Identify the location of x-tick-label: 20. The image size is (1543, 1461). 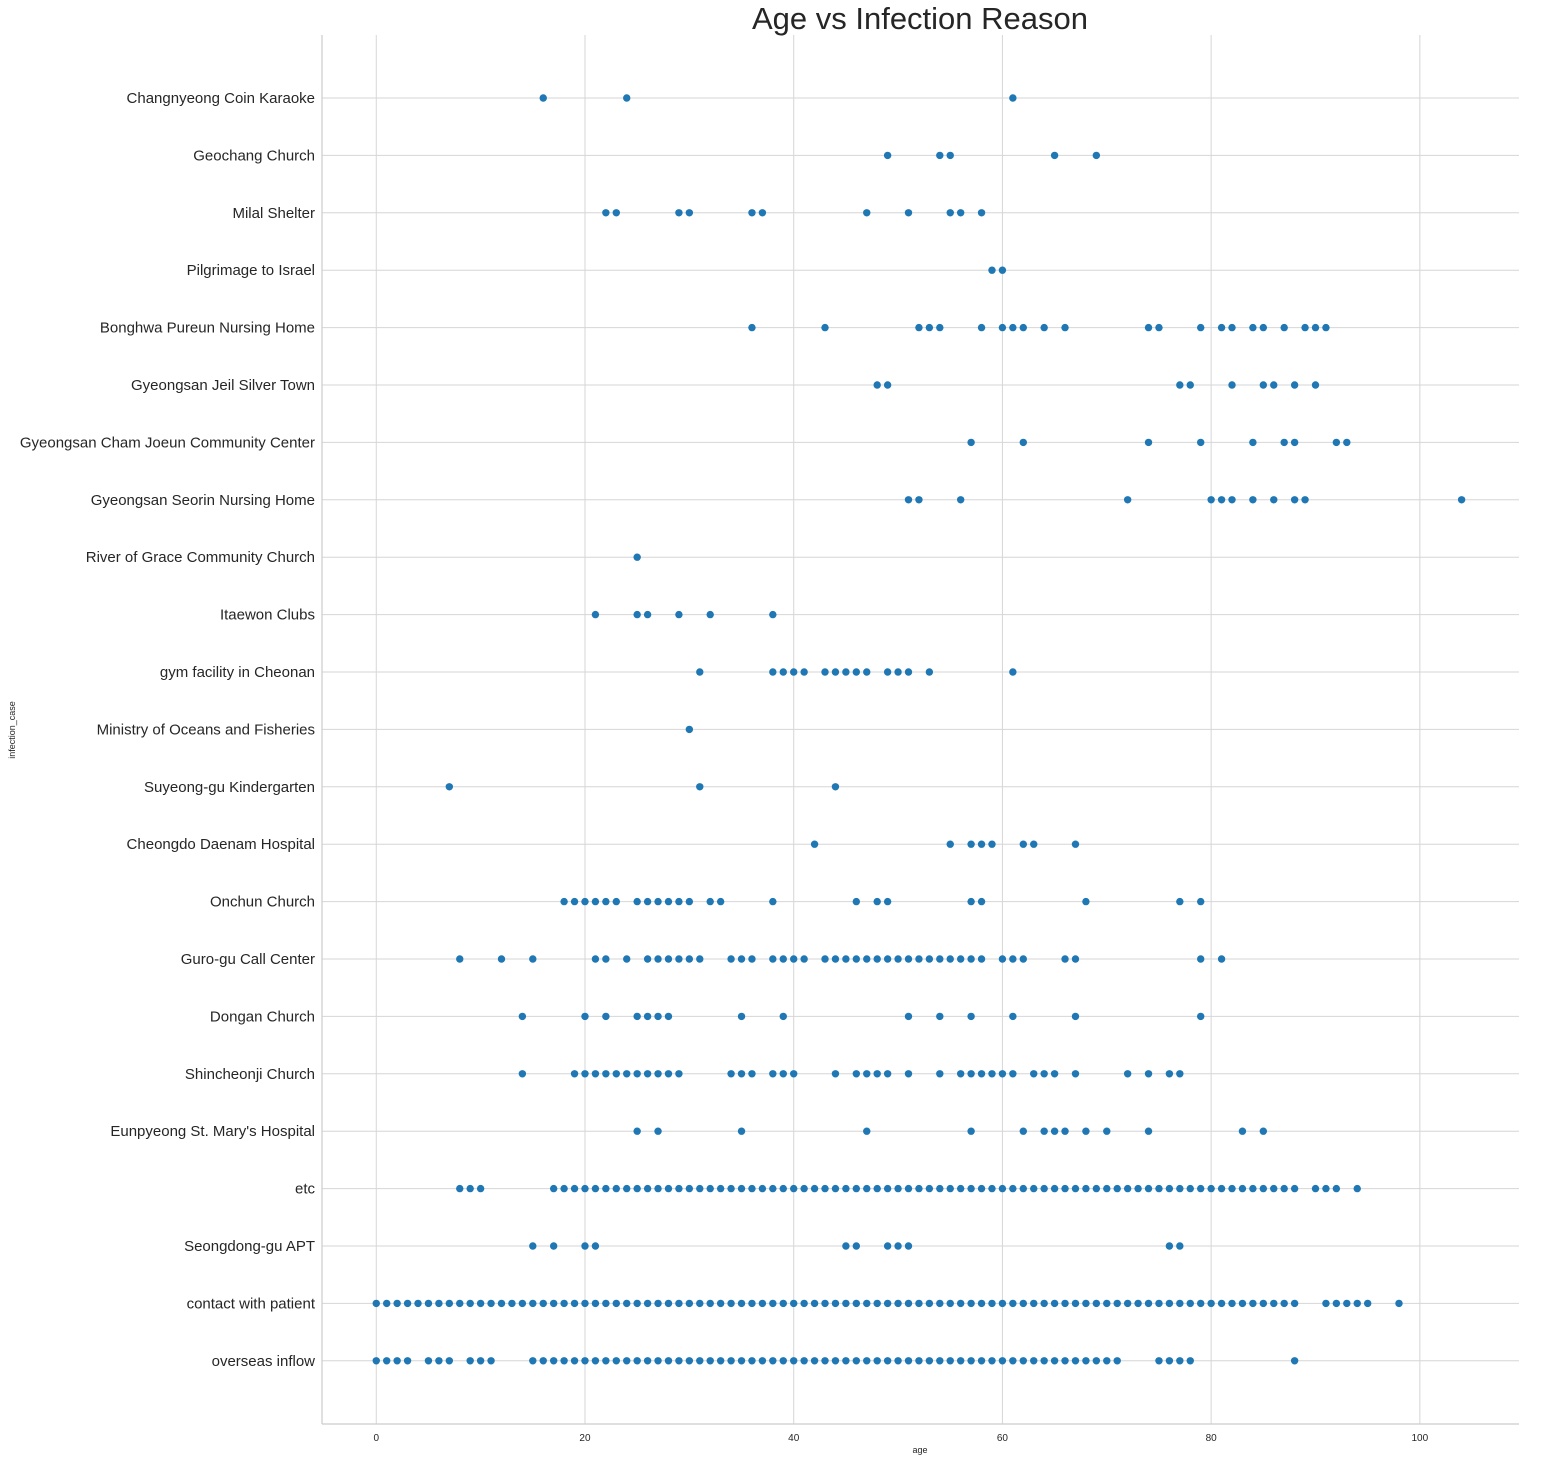
(585, 1438).